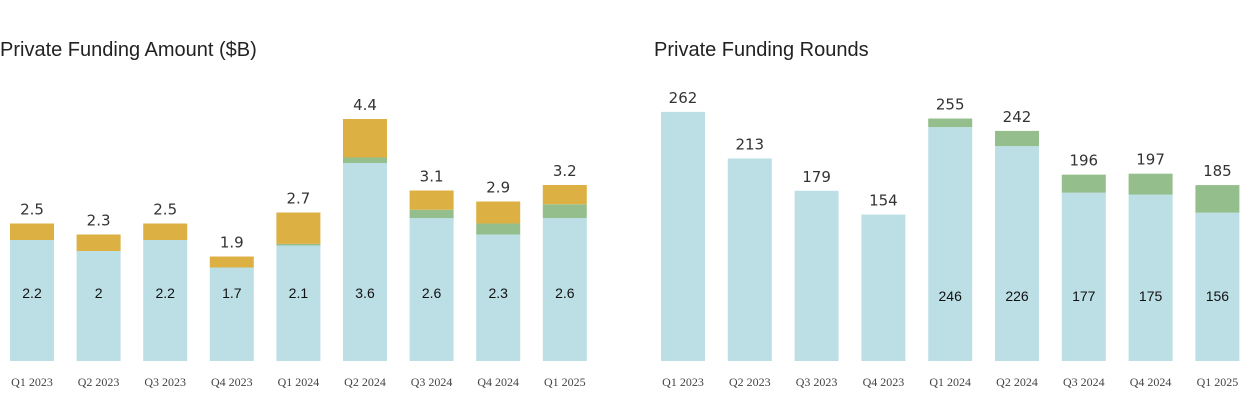  What do you see at coordinates (816, 177) in the screenshot?
I see `rounds-total-label: 179` at bounding box center [816, 177].